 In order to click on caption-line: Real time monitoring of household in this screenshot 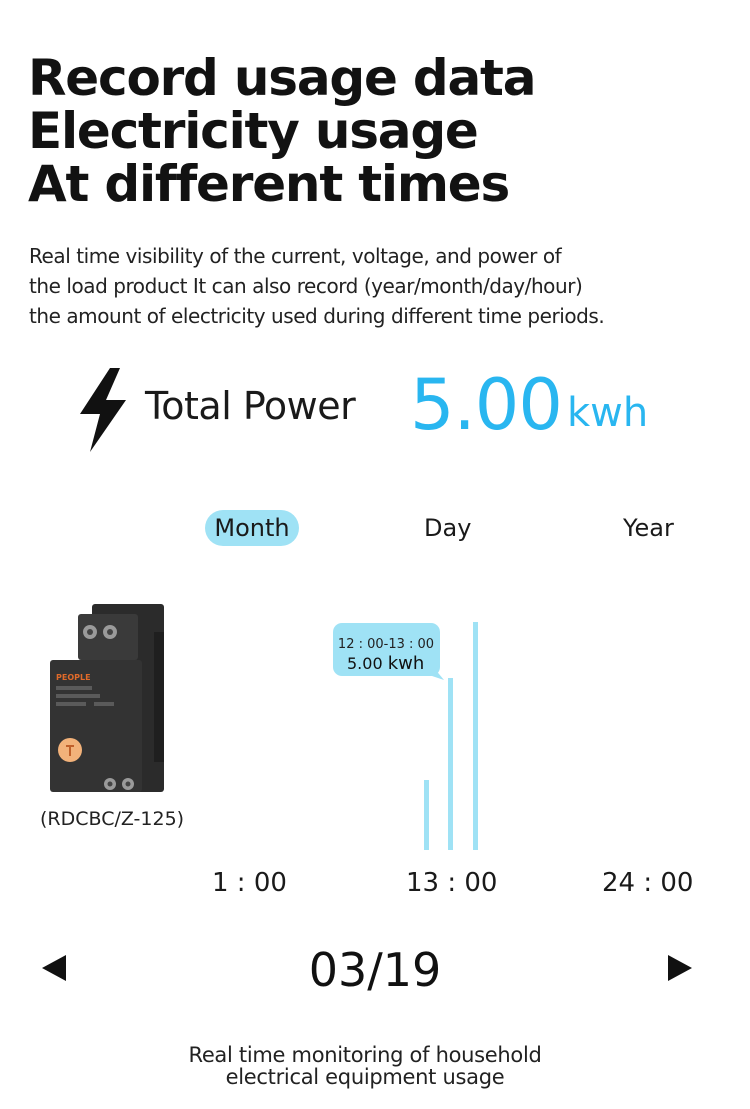, I will do `click(365, 1055)`.